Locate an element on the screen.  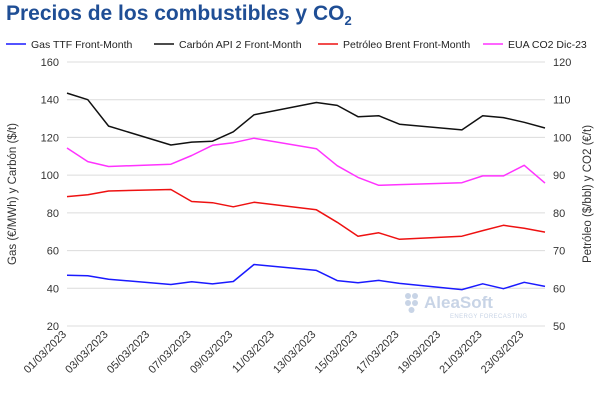
x-tick-label: 21/03/2023 is located at coordinates (460, 352).